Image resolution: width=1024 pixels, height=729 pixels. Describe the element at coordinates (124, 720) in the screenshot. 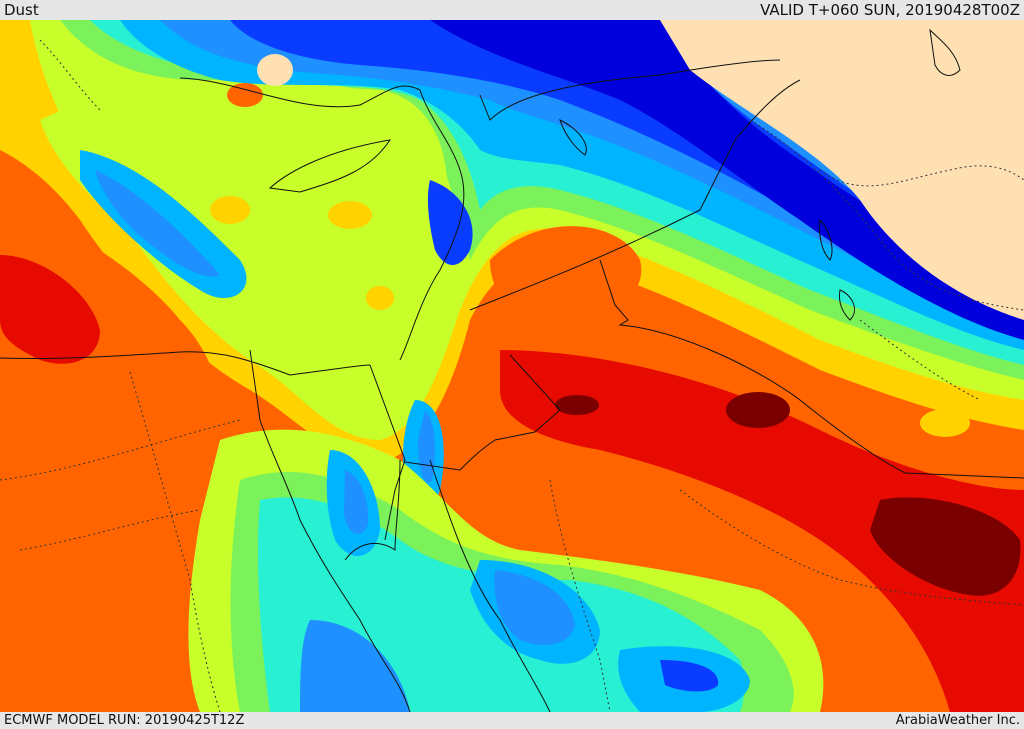

I see `model-run-label: ECMWF MODEL RUN: 20190425T12Z` at that location.